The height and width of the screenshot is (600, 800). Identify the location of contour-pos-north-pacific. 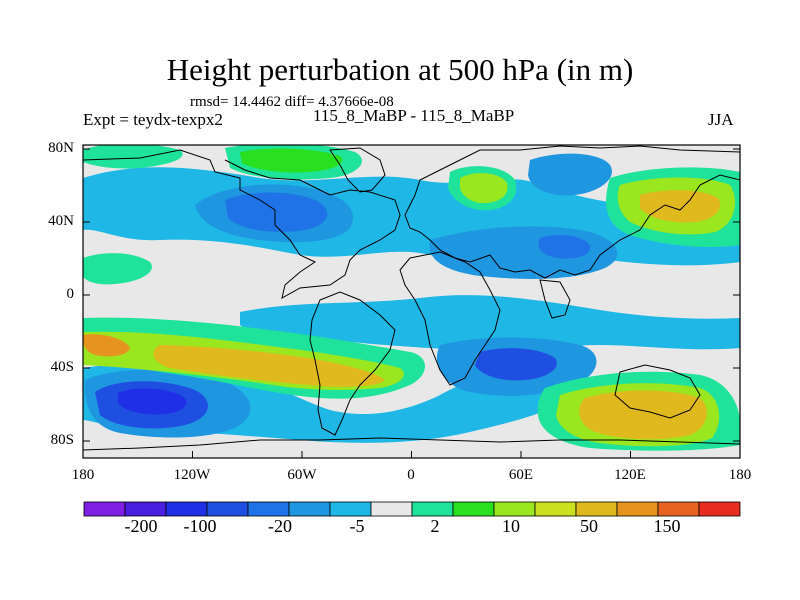
(133, 157).